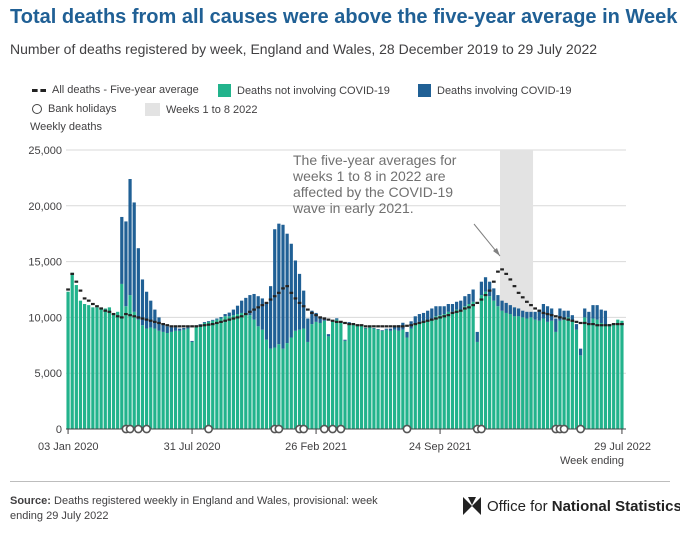 This screenshot has width=680, height=533. What do you see at coordinates (201, 109) in the screenshot?
I see `legend-item-weeks-1-8: Weeks 1 to 8 2022` at bounding box center [201, 109].